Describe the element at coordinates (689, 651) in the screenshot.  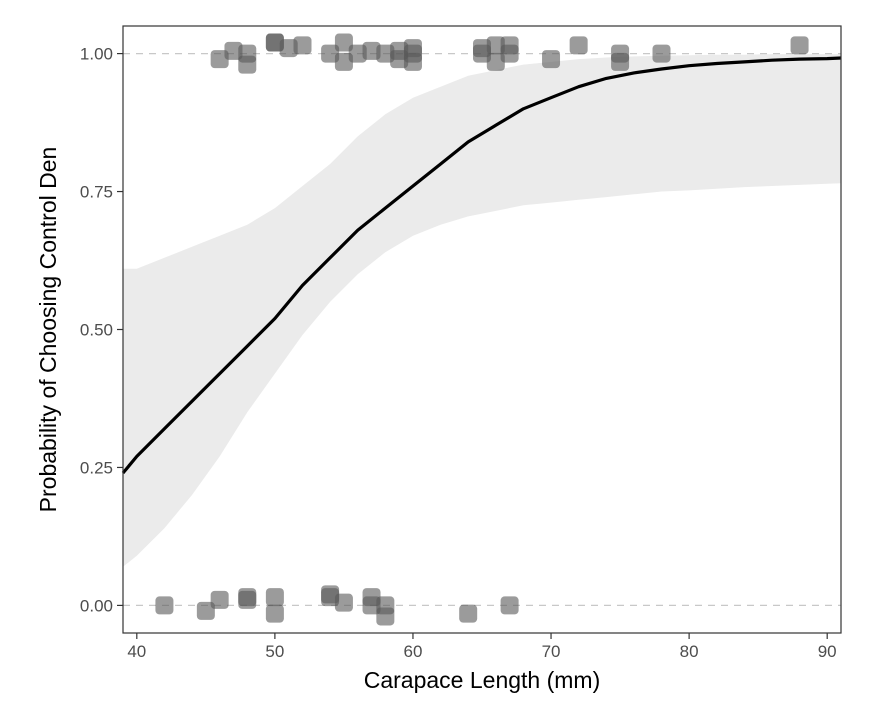
I see `x-tick-label: 80` at that location.